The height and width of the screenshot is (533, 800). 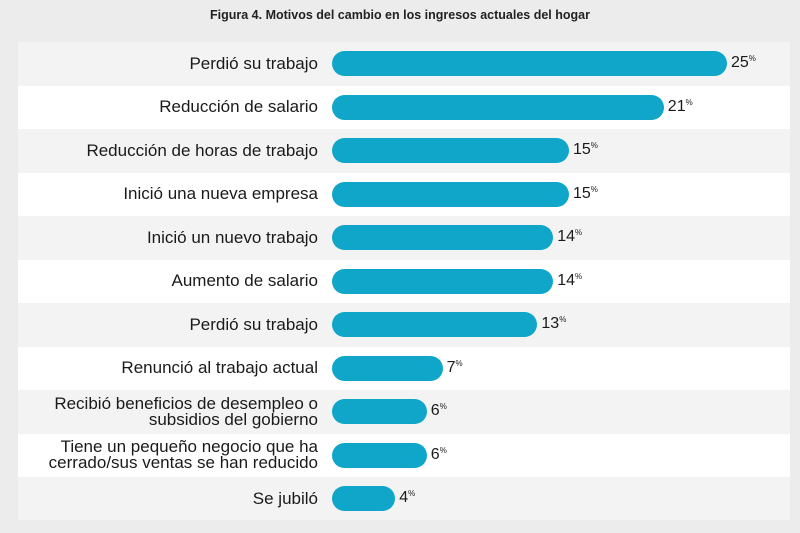 What do you see at coordinates (285, 498) in the screenshot?
I see `category-label: Se jubiló` at bounding box center [285, 498].